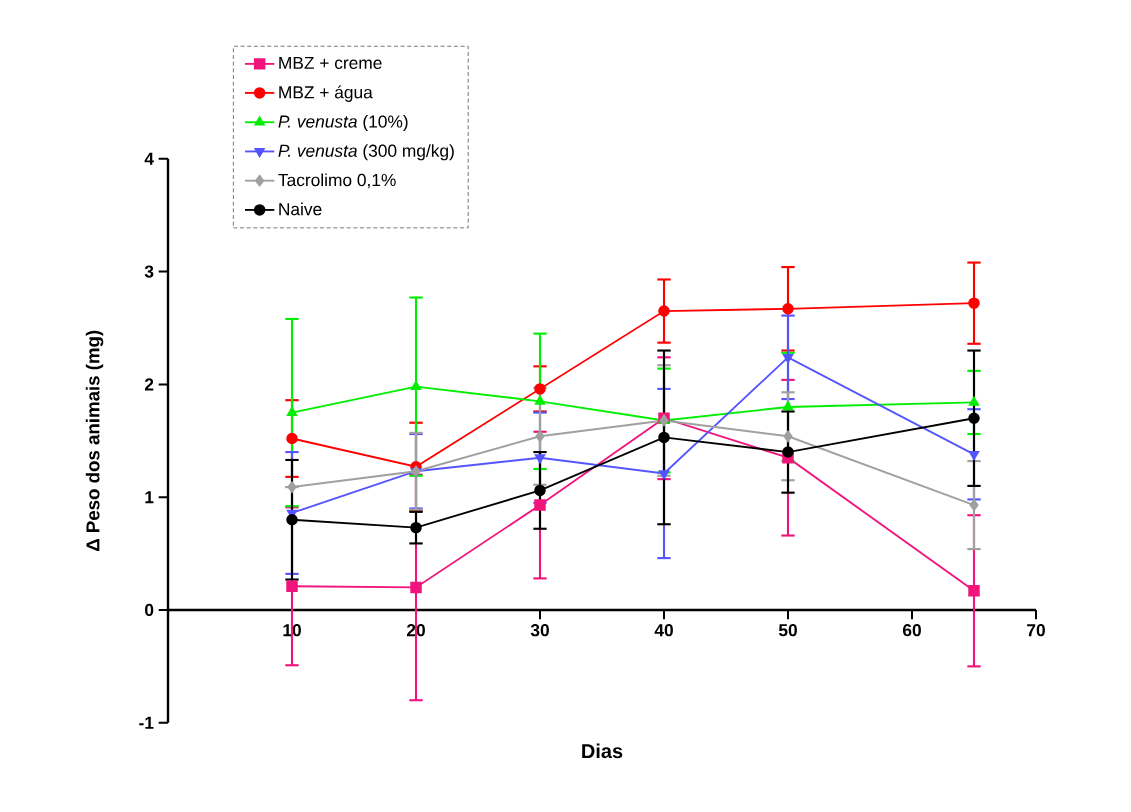 The width and height of the screenshot is (1131, 812). Describe the element at coordinates (343, 123) in the screenshot. I see `legend-label: P. venusta (10%)` at that location.